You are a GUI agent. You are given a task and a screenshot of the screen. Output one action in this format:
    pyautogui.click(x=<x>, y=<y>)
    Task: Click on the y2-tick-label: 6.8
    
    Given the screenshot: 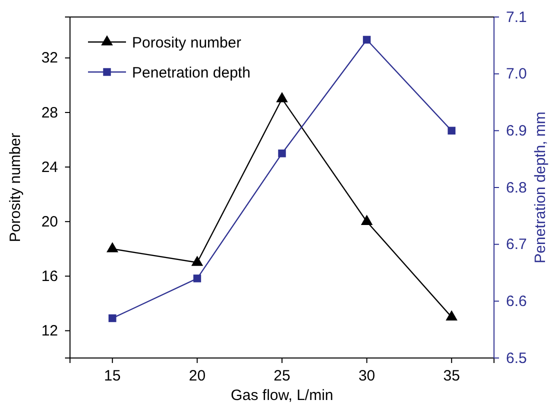 What is the action you would take?
    pyautogui.click(x=516, y=187)
    